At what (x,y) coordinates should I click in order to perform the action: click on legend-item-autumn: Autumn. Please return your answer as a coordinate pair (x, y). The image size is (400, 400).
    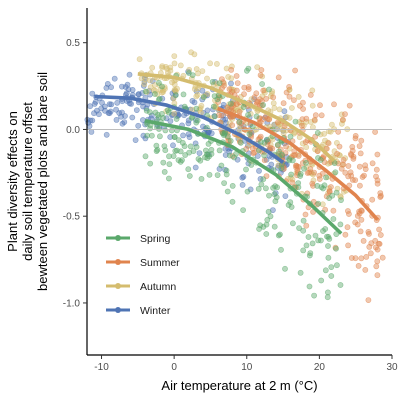
    Looking at the image, I should click on (141, 287).